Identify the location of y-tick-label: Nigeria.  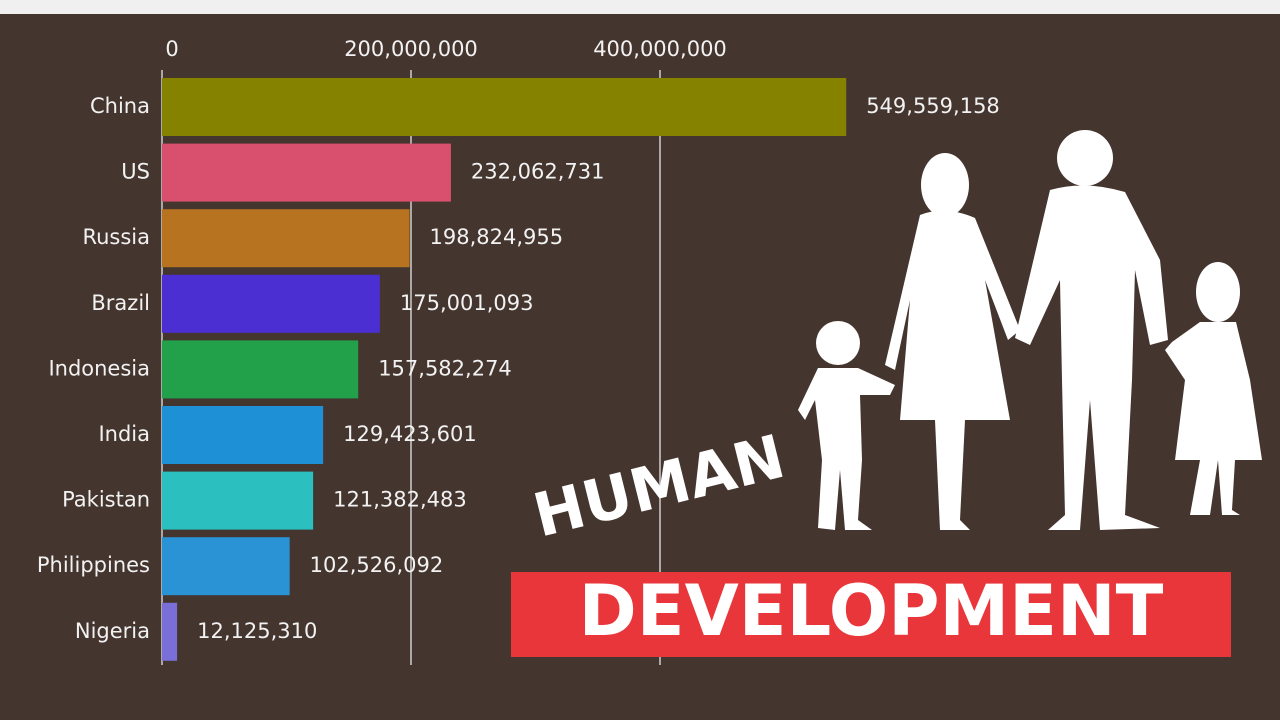
(112, 631).